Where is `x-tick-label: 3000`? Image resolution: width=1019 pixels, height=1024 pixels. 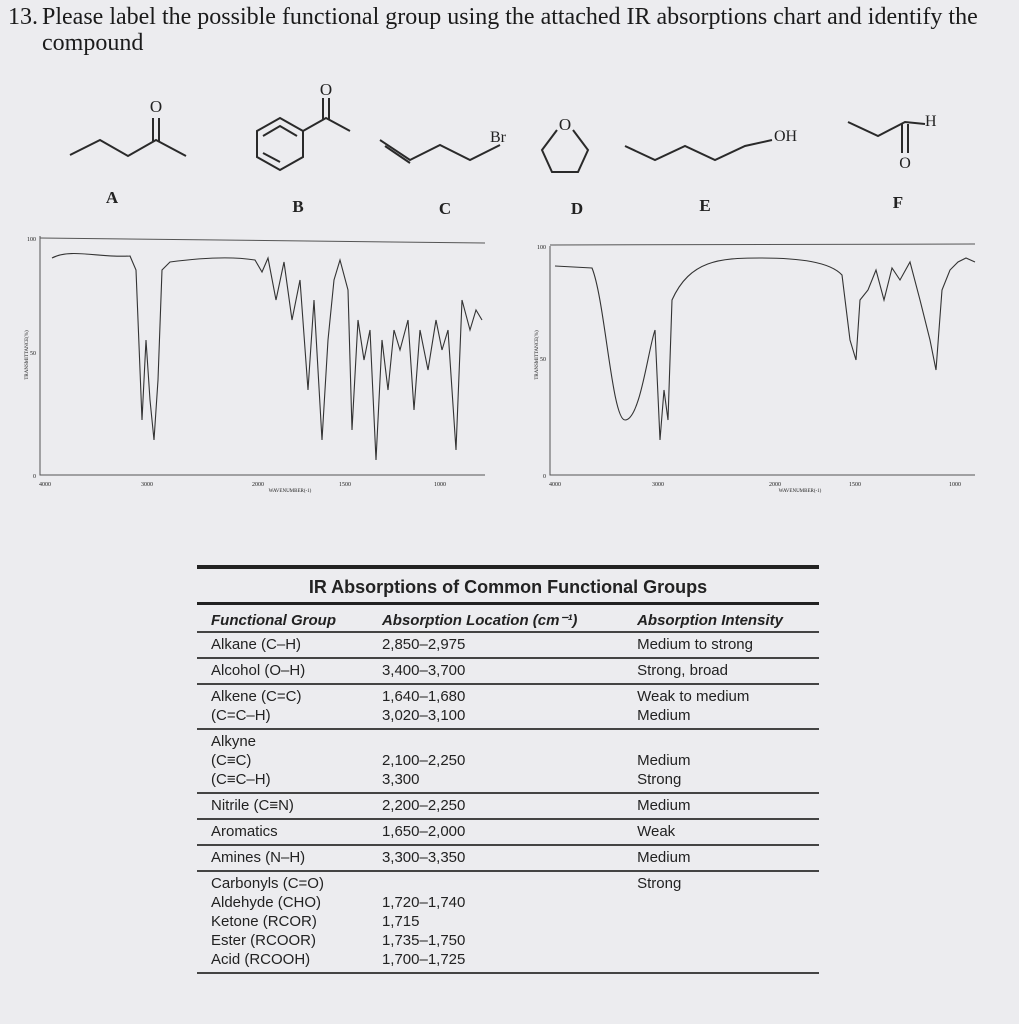 x-tick-label: 3000 is located at coordinates (147, 485).